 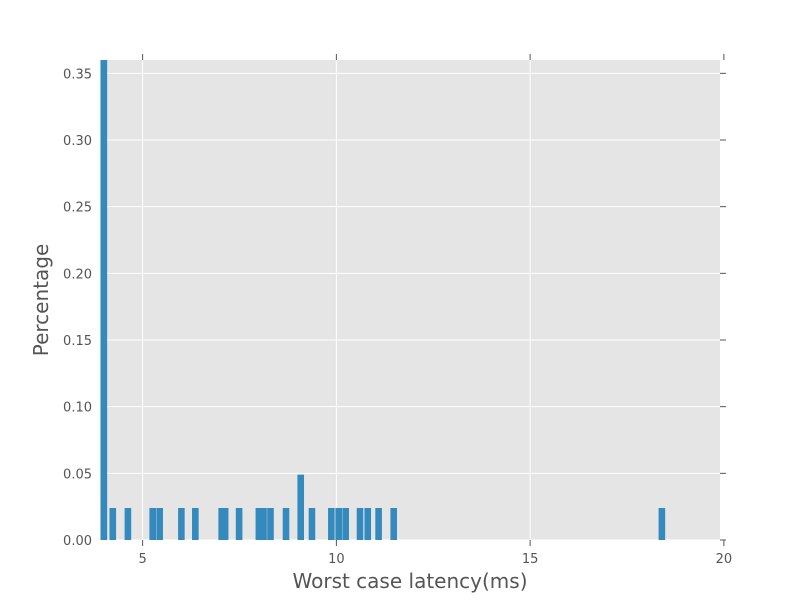 What do you see at coordinates (724, 559) in the screenshot?
I see `x-tick-label: 20` at bounding box center [724, 559].